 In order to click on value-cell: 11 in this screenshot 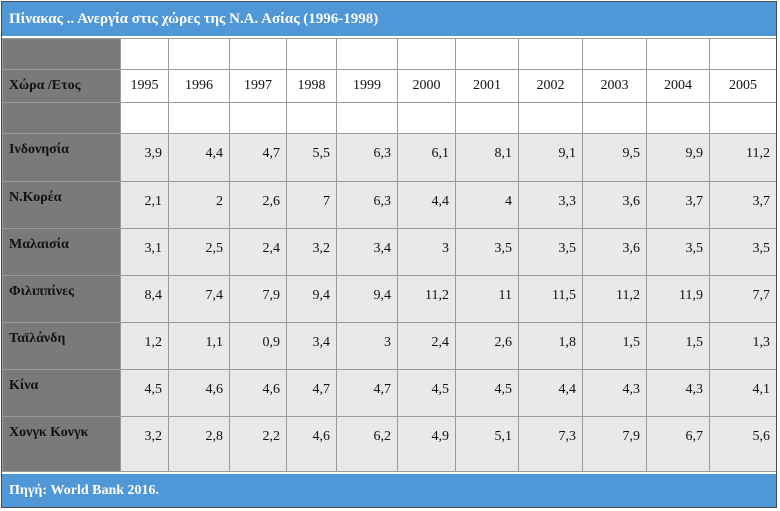, I will do `click(487, 299)`.